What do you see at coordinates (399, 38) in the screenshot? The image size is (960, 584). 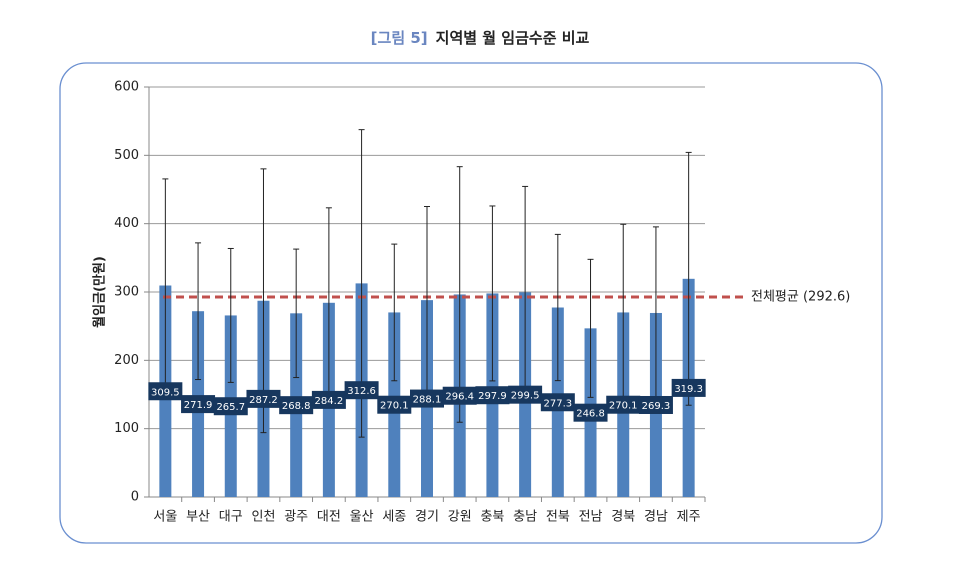 I see `figure-label: [그림 5]` at bounding box center [399, 38].